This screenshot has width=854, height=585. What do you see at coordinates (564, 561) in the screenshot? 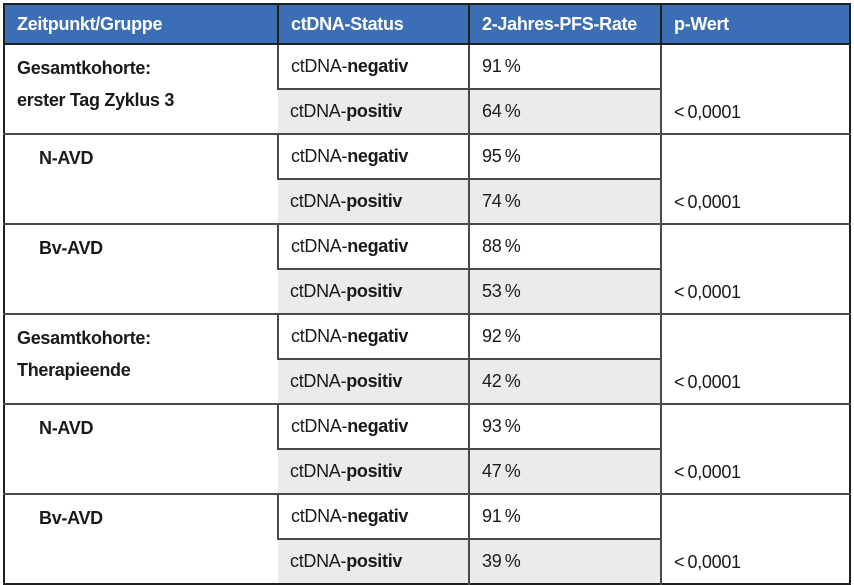
I see `pfs-rate-cell: 39 %` at bounding box center [564, 561].